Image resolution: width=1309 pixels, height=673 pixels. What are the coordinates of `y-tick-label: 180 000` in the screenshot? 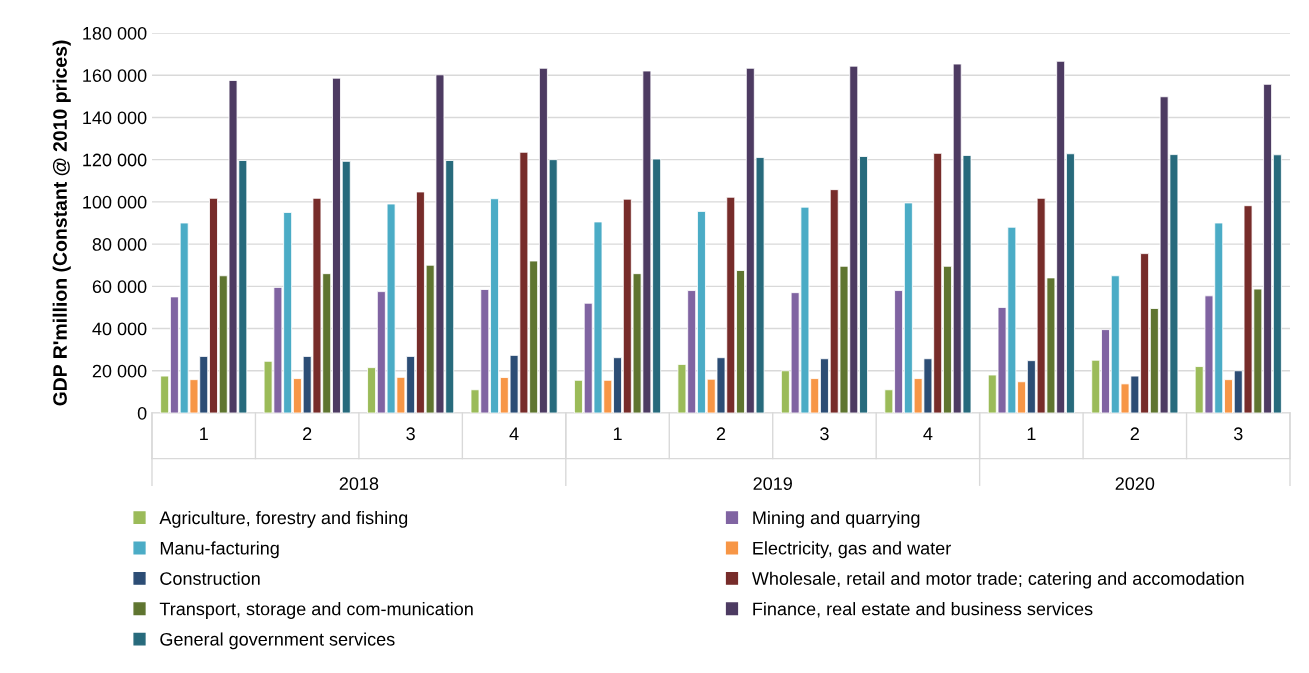 It's located at (115, 33).